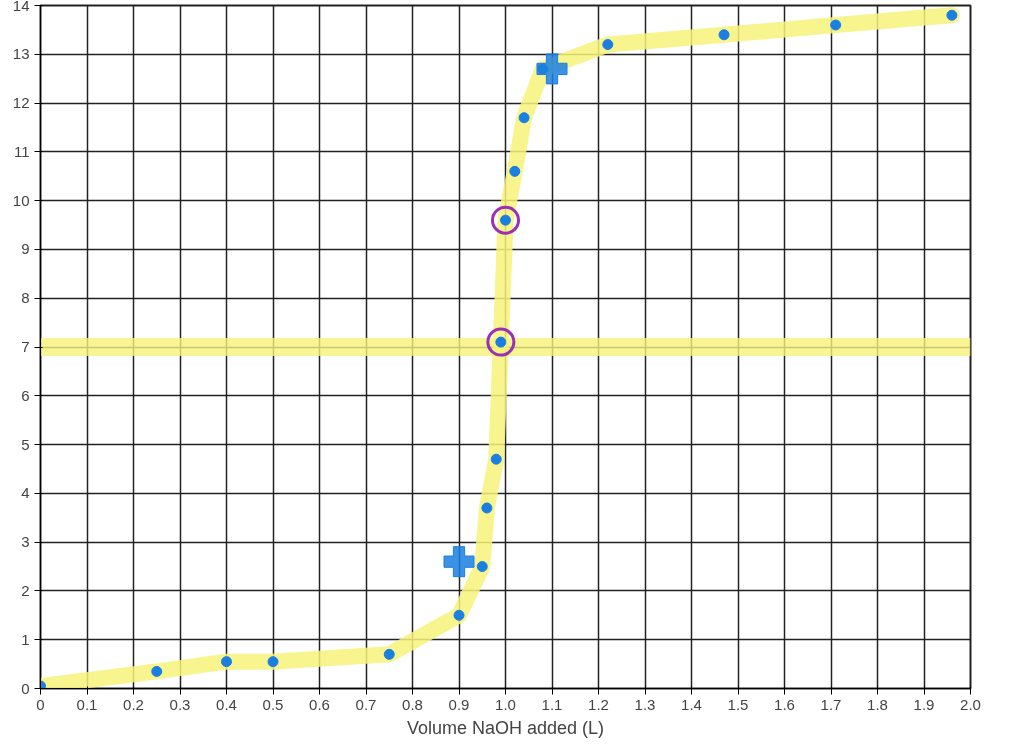 Image resolution: width=1016 pixels, height=756 pixels. I want to click on y-tick-label: 9, so click(25, 249).